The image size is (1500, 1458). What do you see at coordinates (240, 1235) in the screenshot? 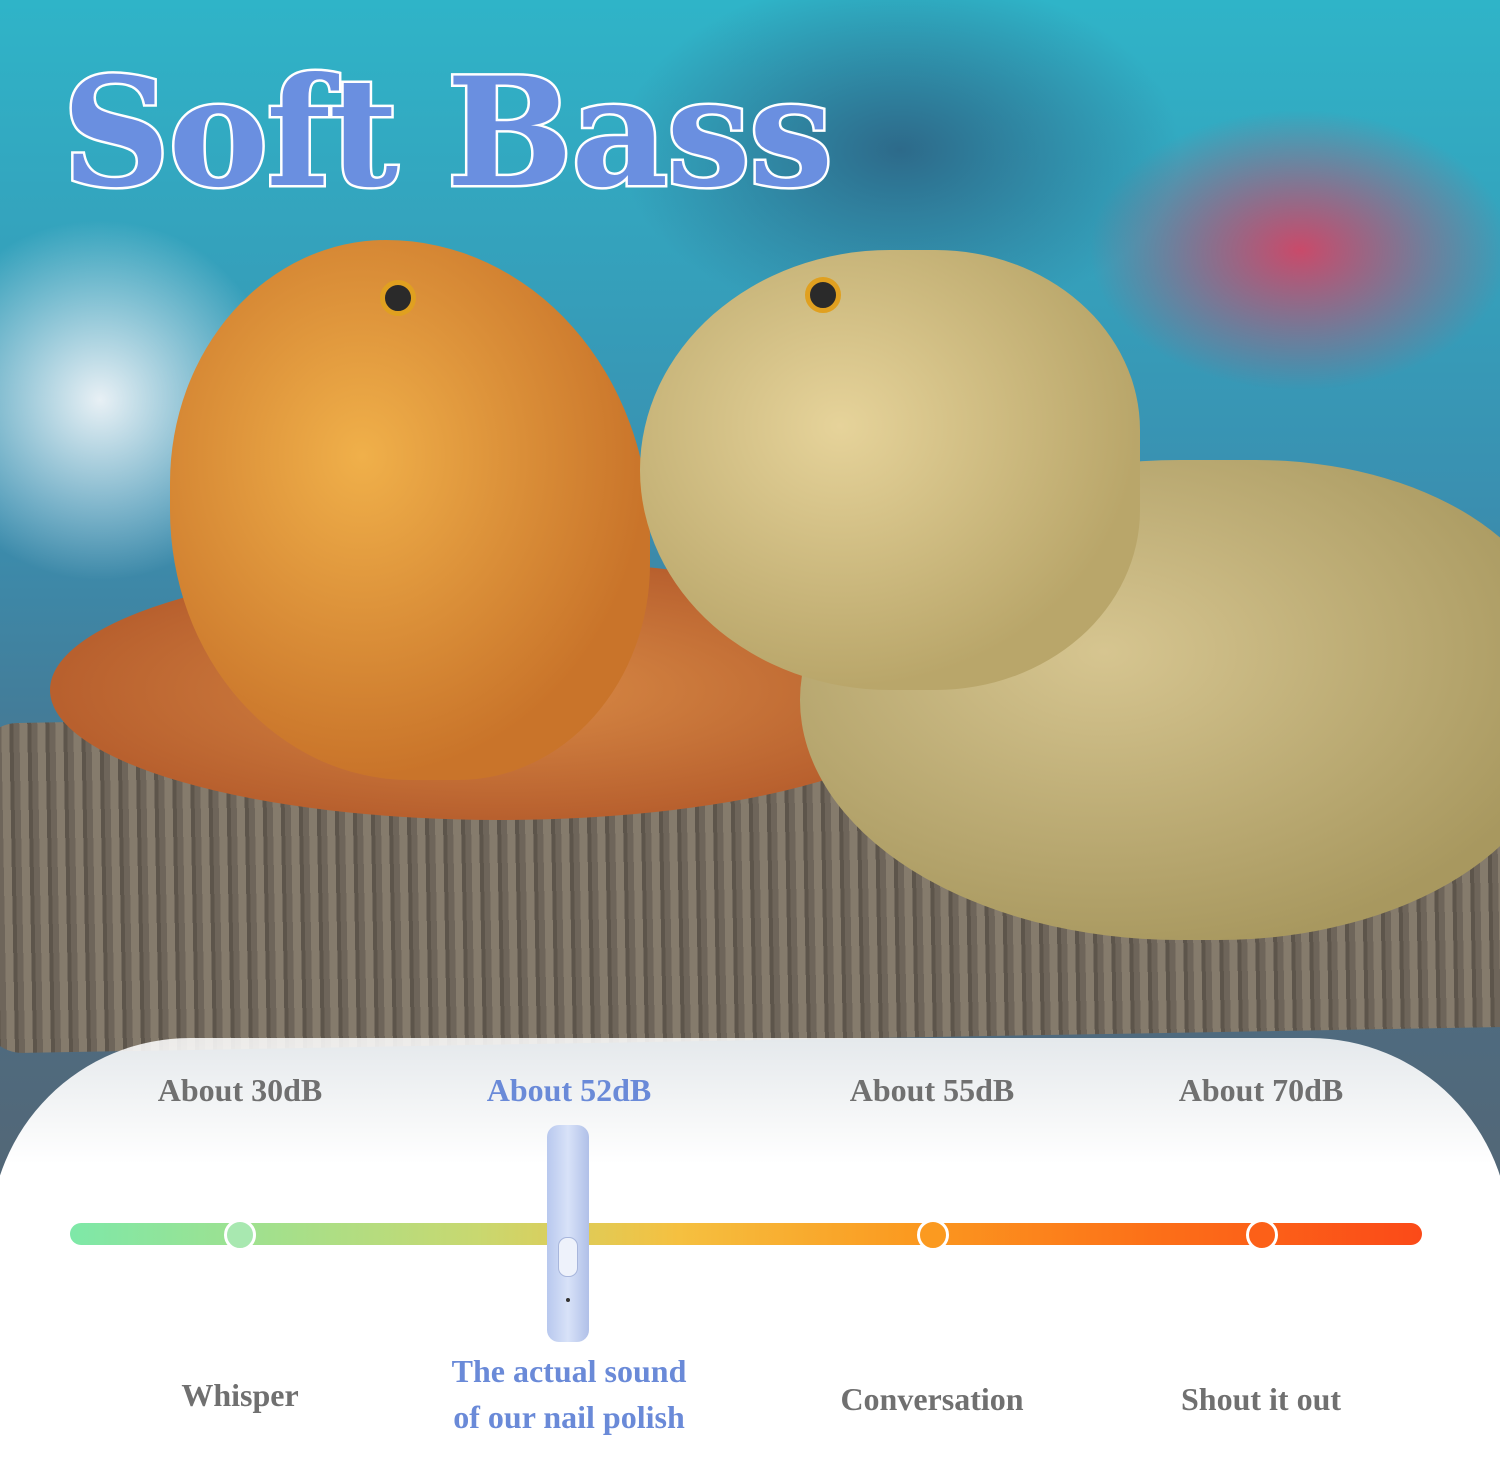
I see `marker-whisper` at bounding box center [240, 1235].